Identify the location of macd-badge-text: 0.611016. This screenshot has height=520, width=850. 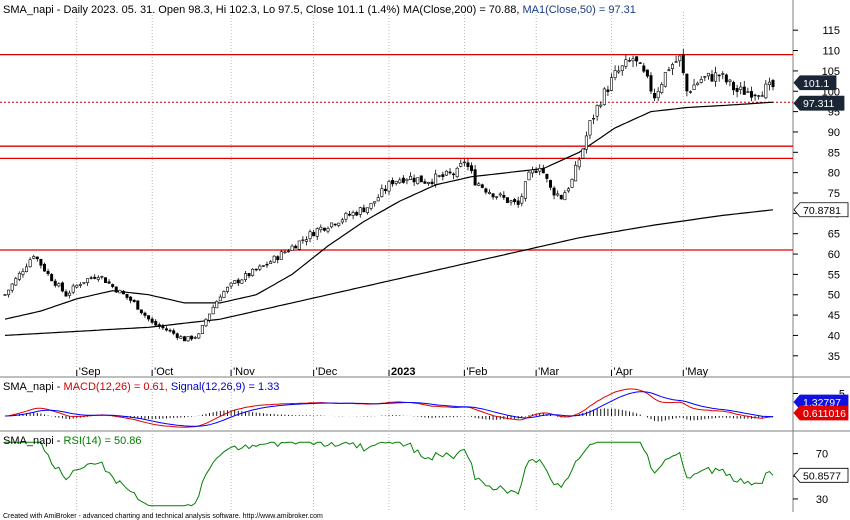
(824, 414).